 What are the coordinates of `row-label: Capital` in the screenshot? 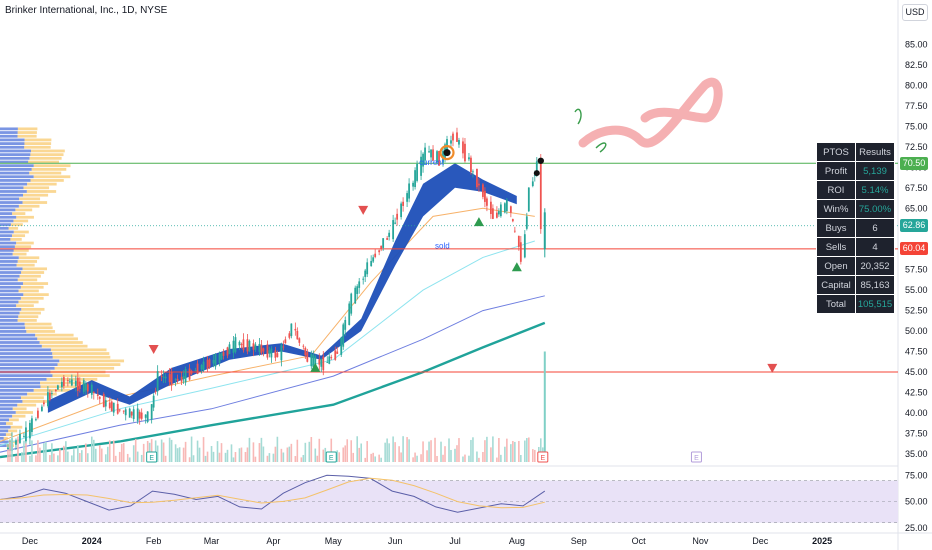 It's located at (836, 285).